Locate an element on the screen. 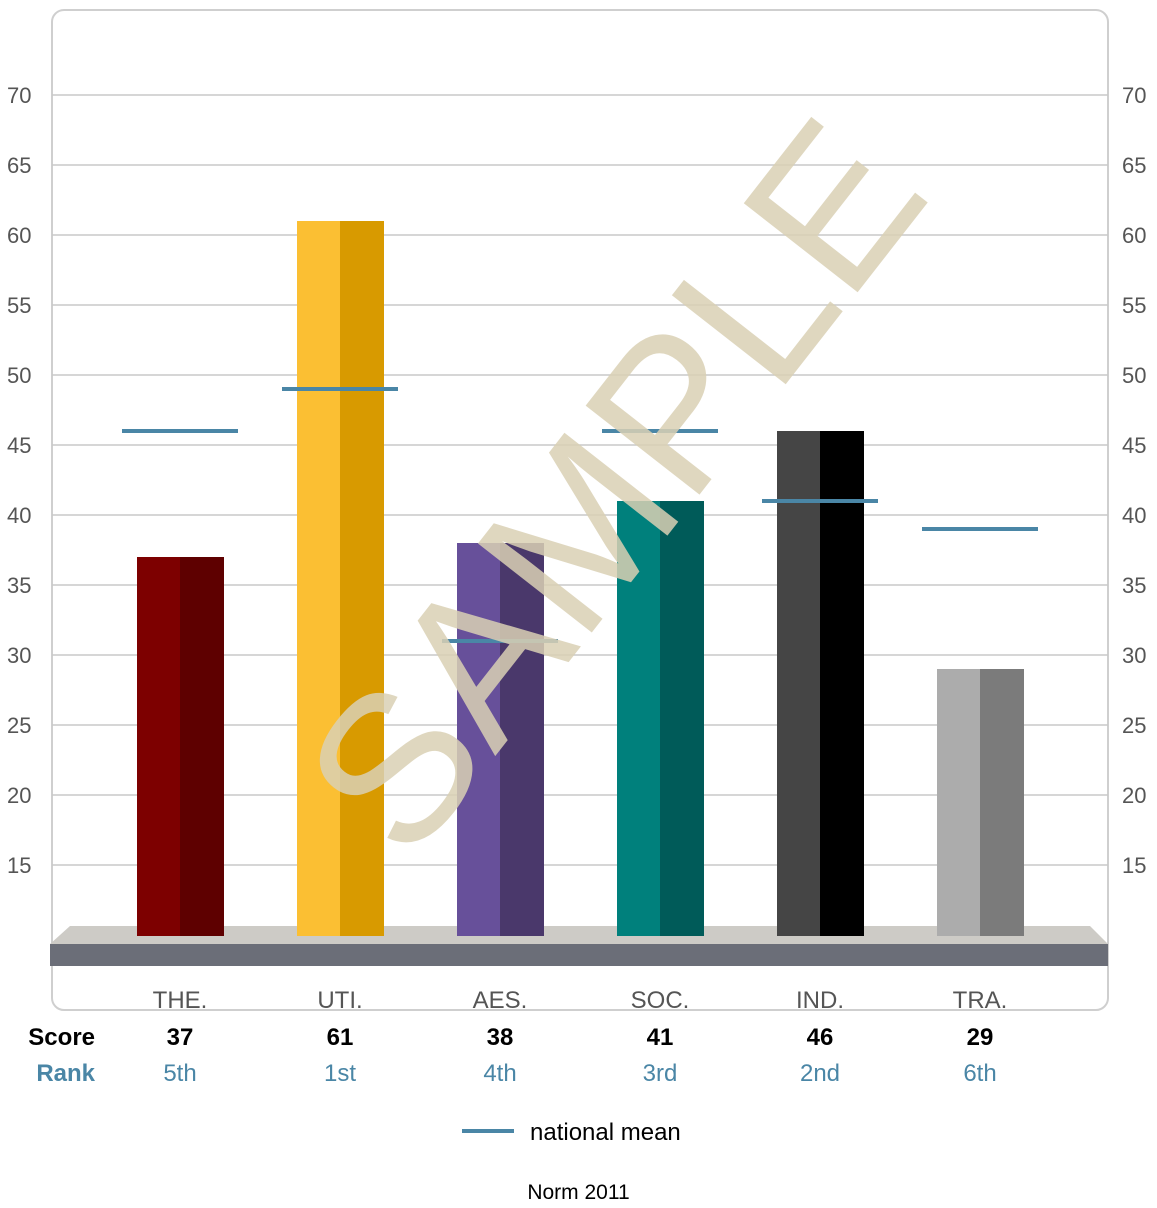  score-value: 41 is located at coordinates (660, 1037).